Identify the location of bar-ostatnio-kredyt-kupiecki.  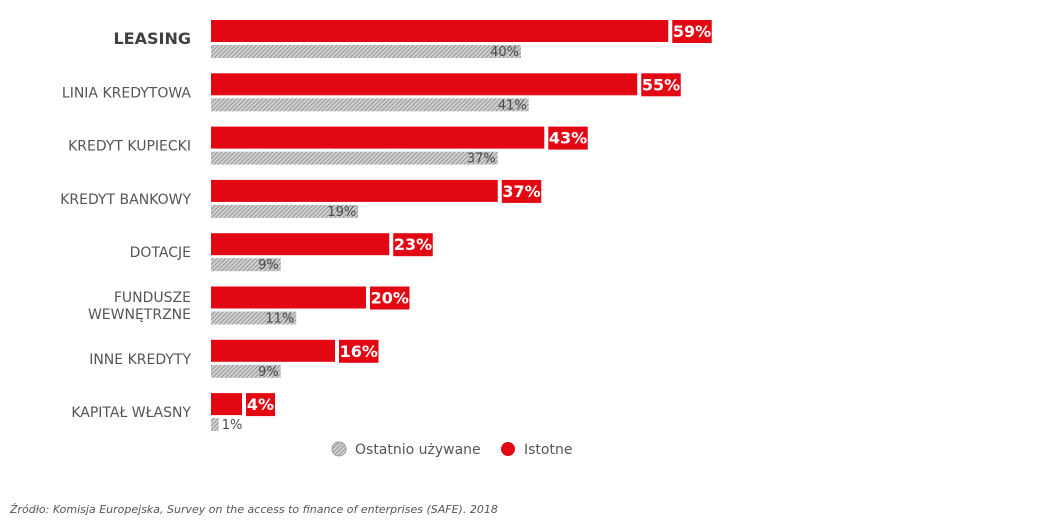
(354, 158).